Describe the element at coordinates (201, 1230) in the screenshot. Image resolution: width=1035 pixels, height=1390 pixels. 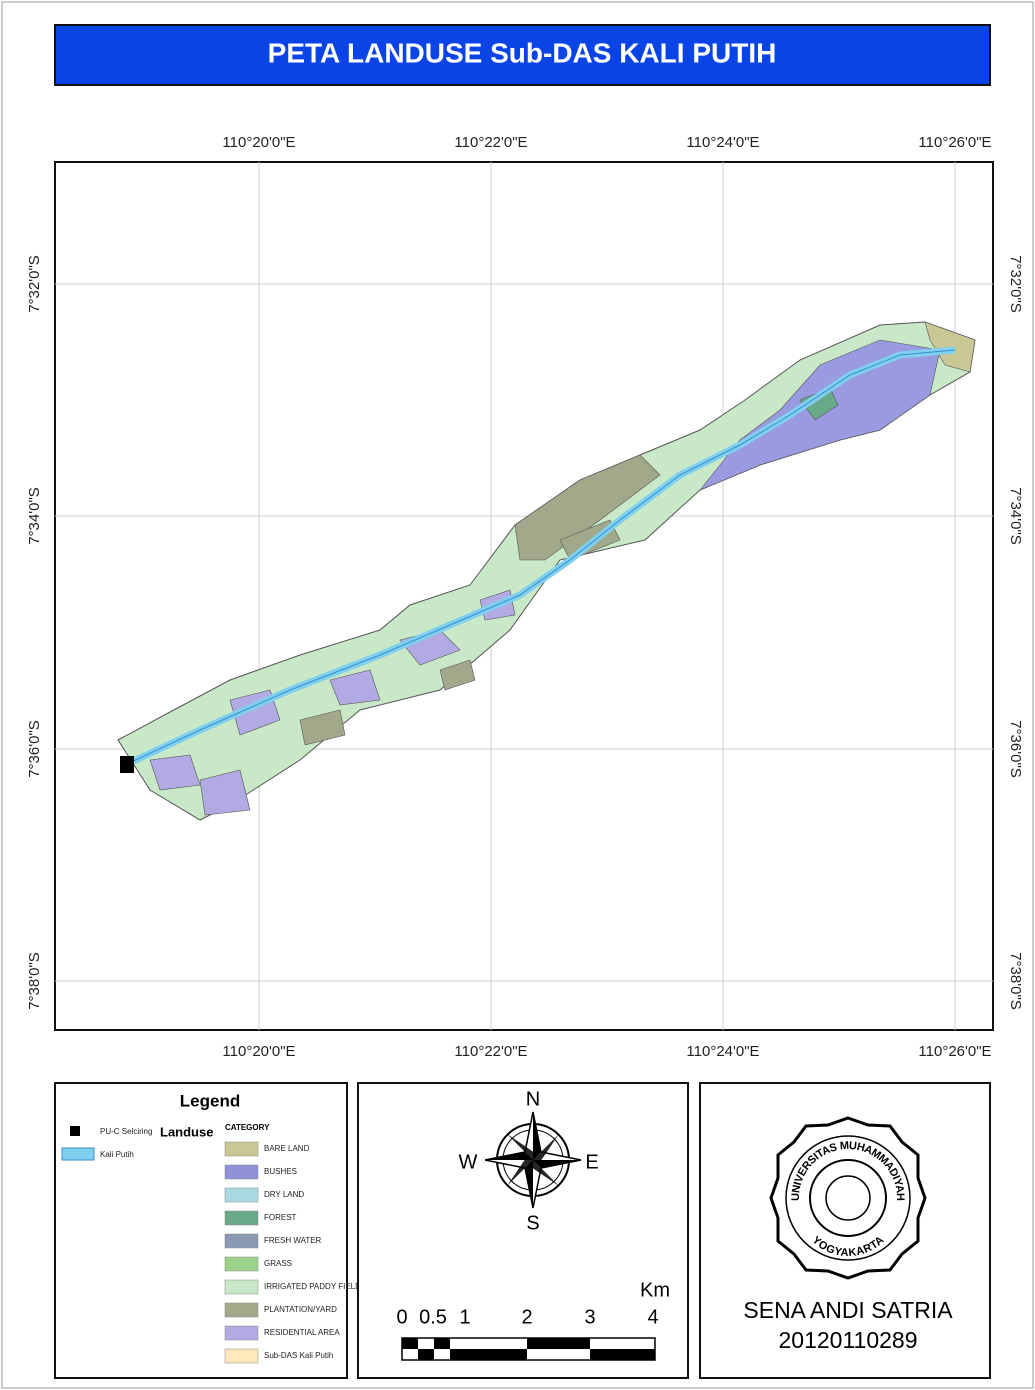
I see `legend-box` at that location.